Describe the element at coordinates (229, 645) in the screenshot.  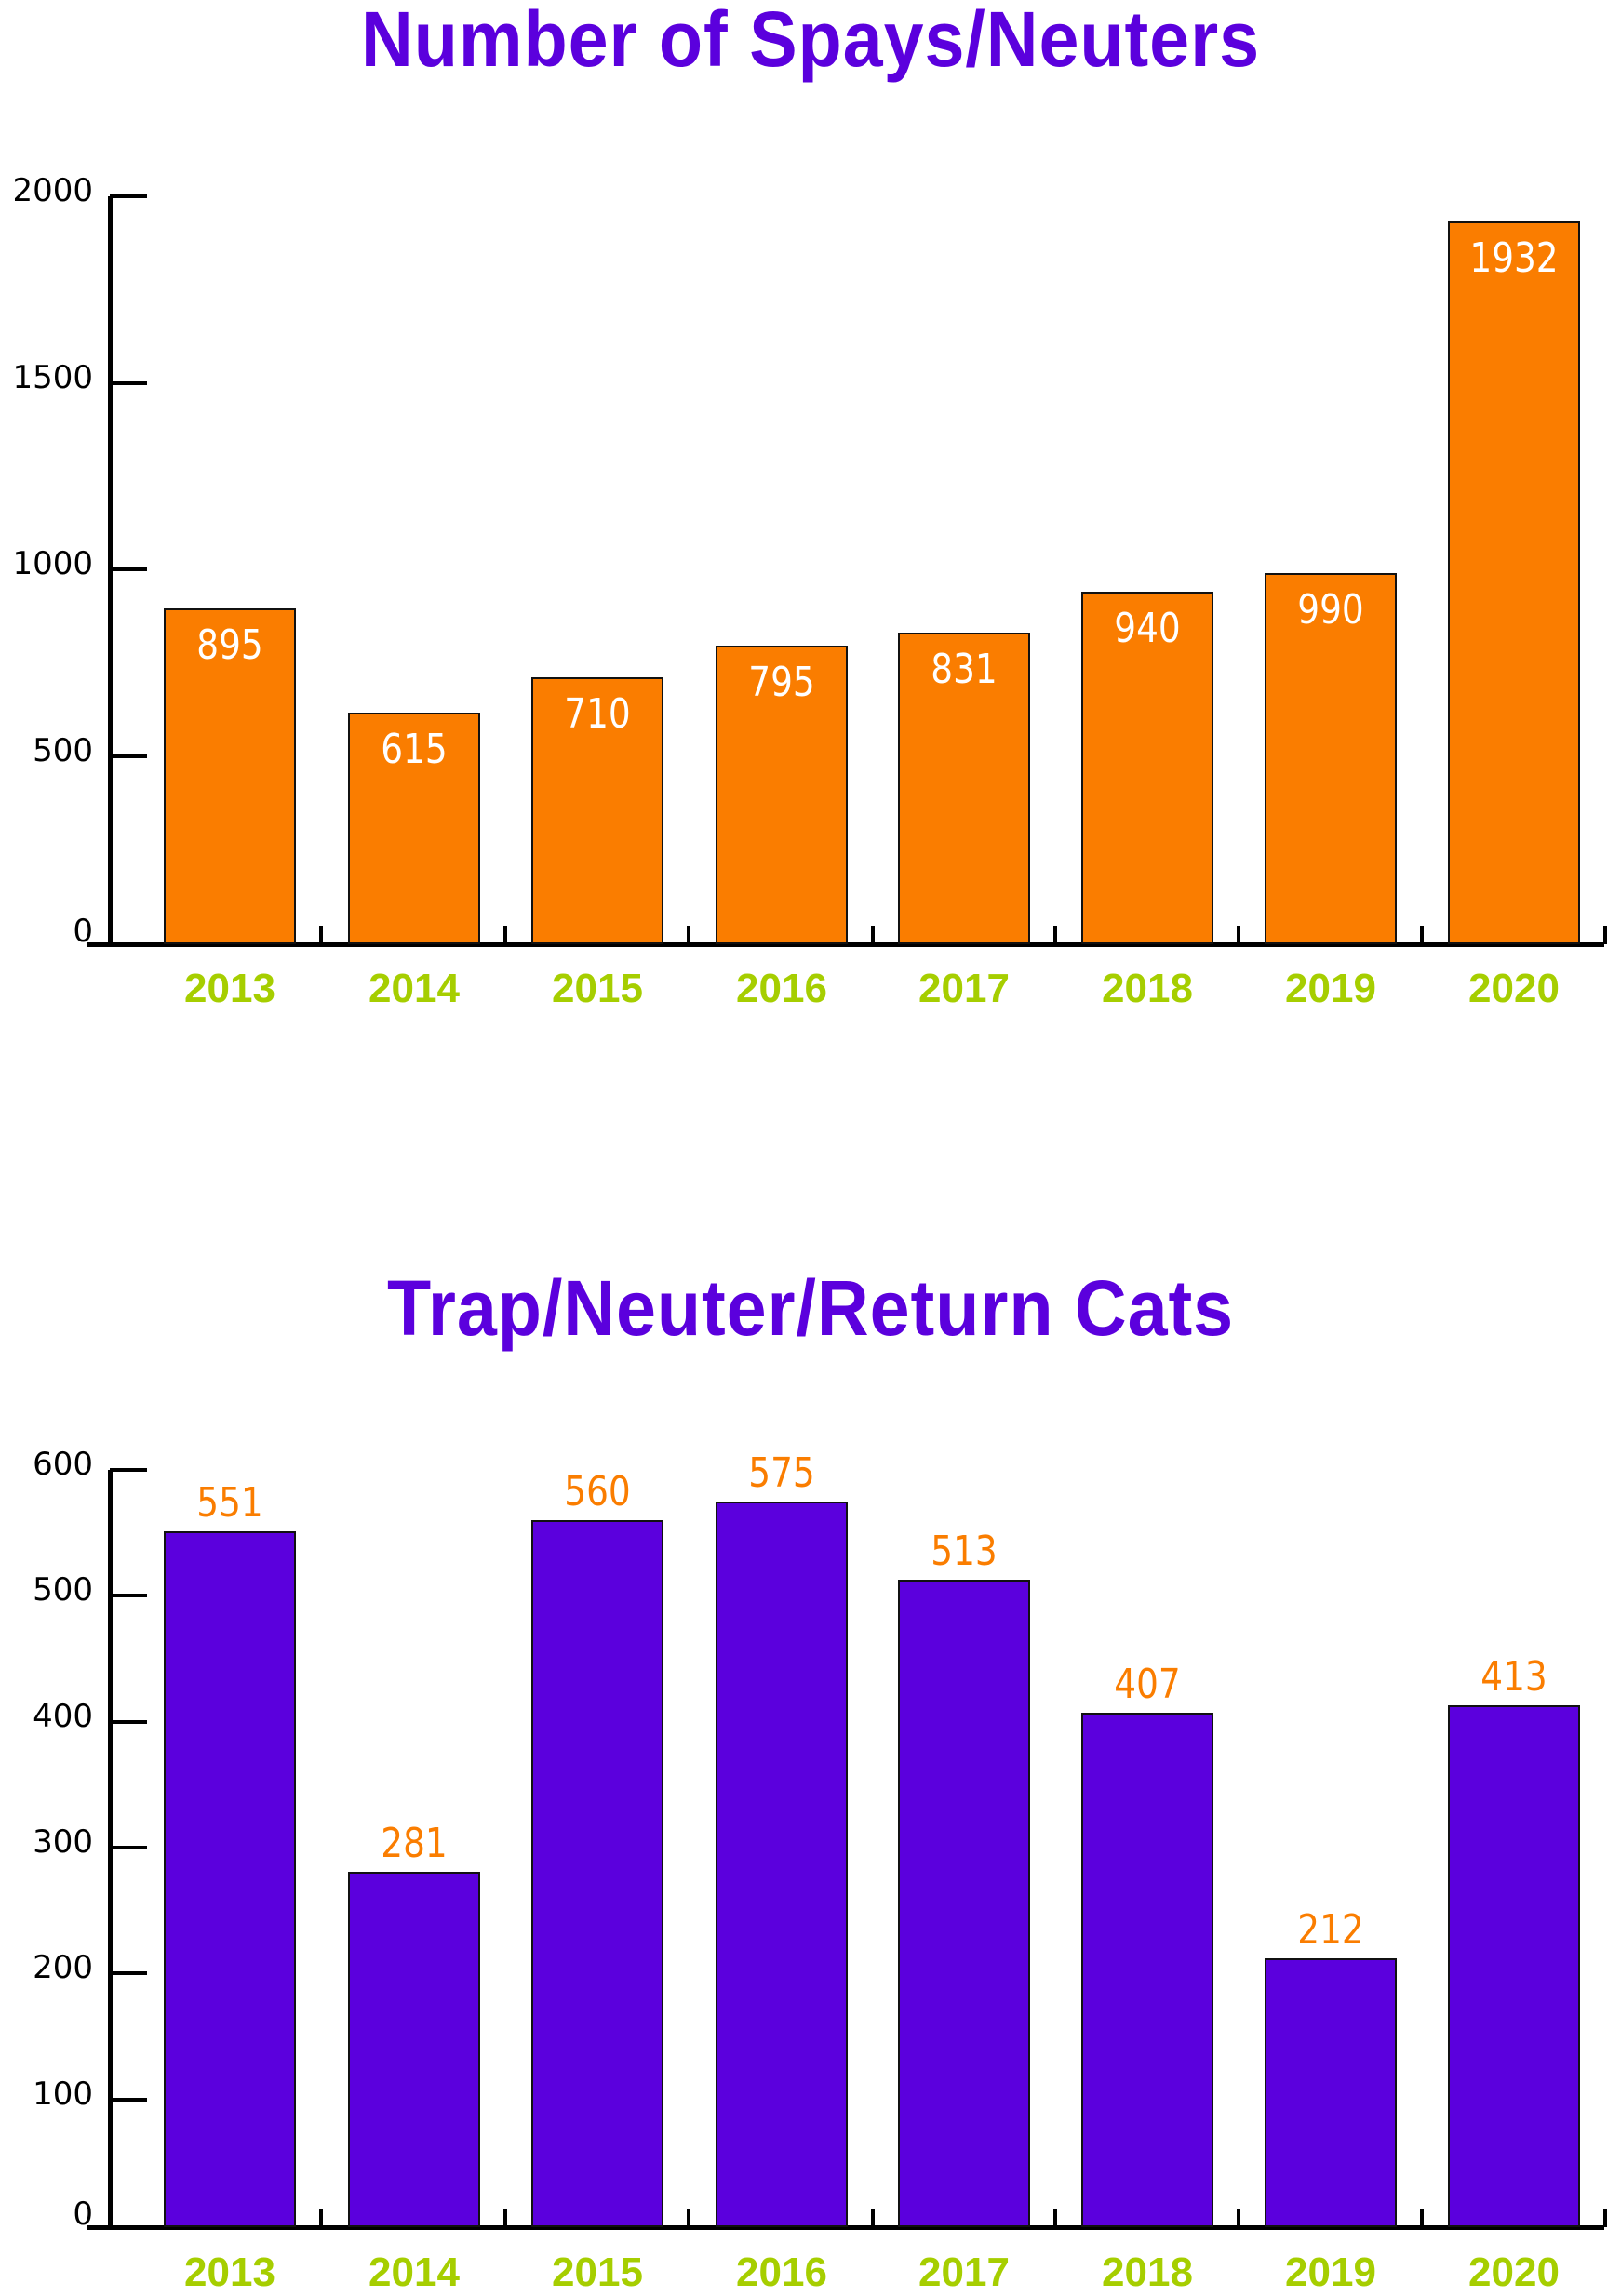
I see `bar-value-label: 895` at that location.